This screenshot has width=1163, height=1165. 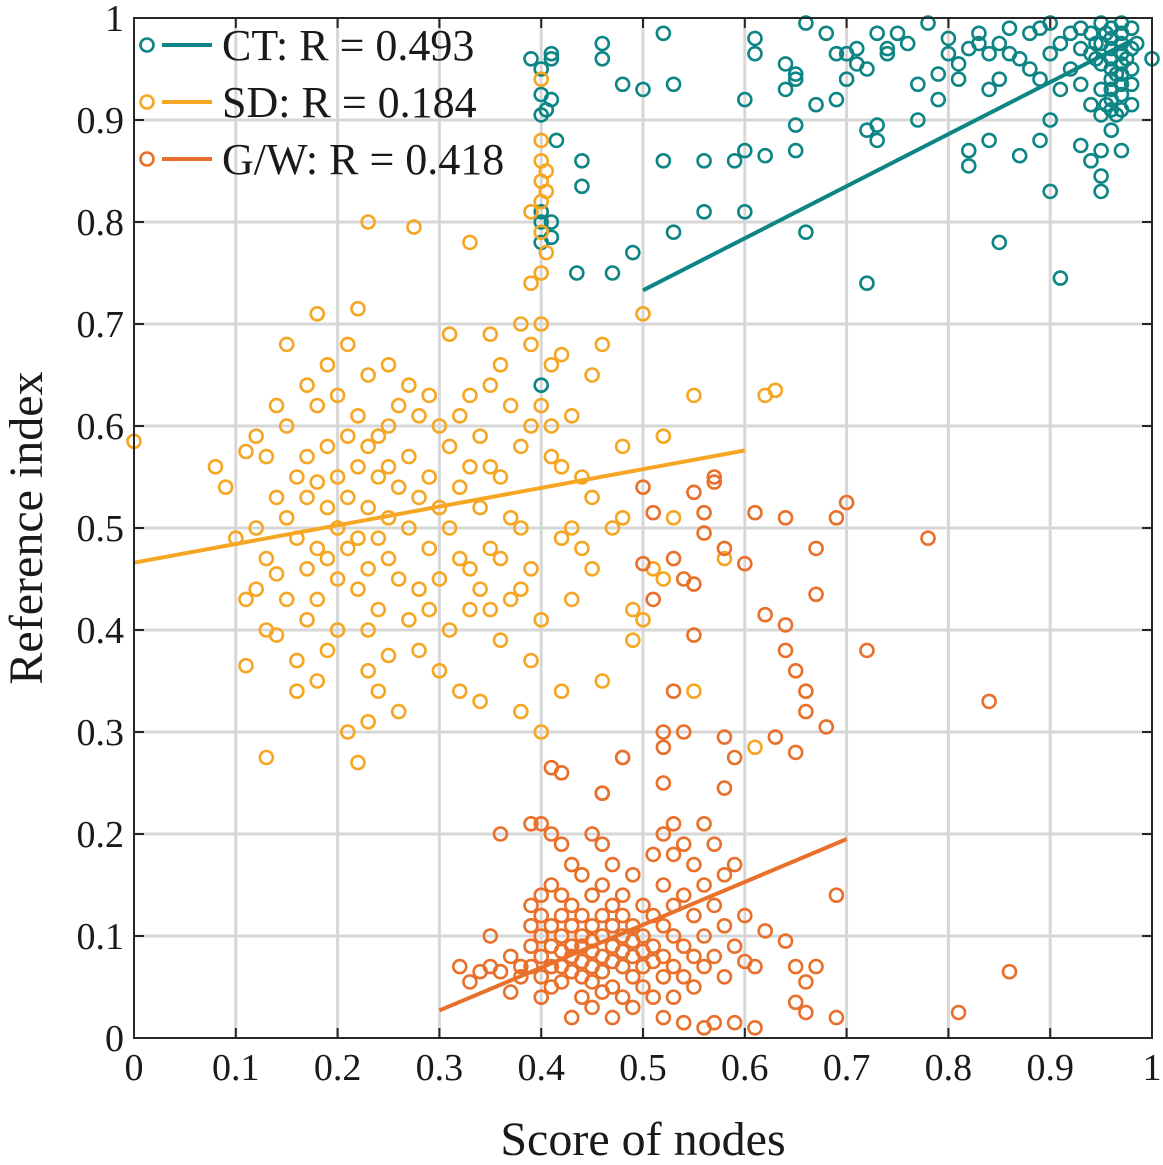 What do you see at coordinates (101, 529) in the screenshot?
I see `y-tick-label: 0.5` at bounding box center [101, 529].